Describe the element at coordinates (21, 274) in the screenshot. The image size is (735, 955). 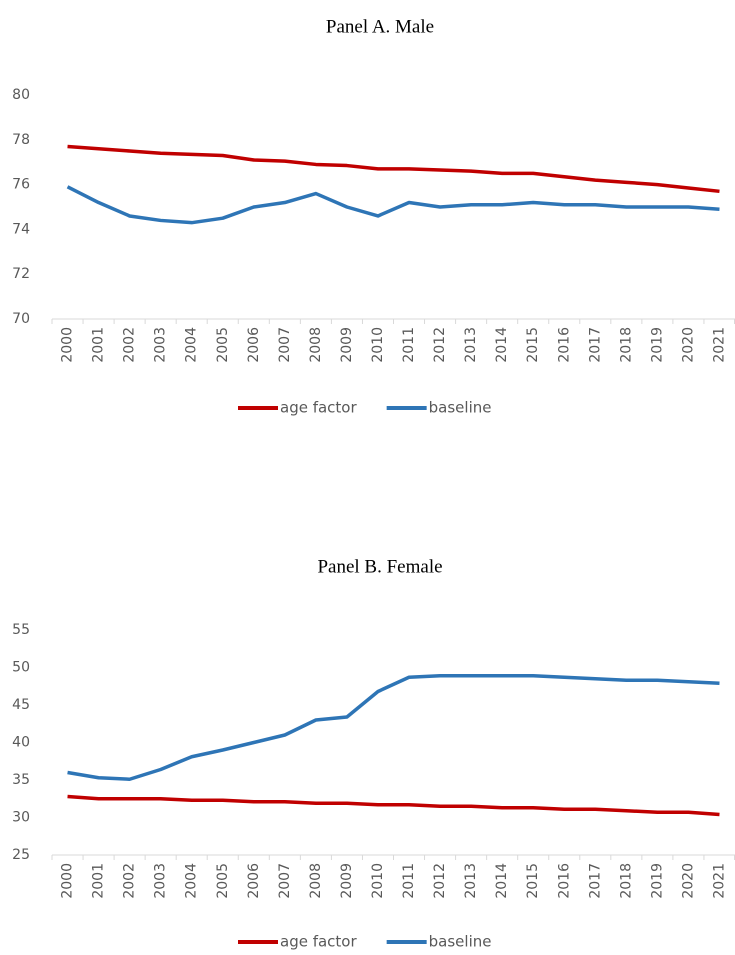
I see `y-tick-label: 72` at that location.